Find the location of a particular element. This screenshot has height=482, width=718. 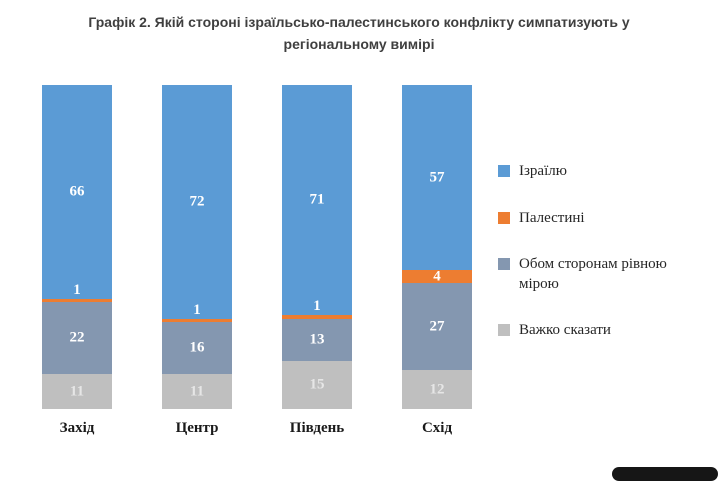

bar-segment: 16 is located at coordinates (197, 347).